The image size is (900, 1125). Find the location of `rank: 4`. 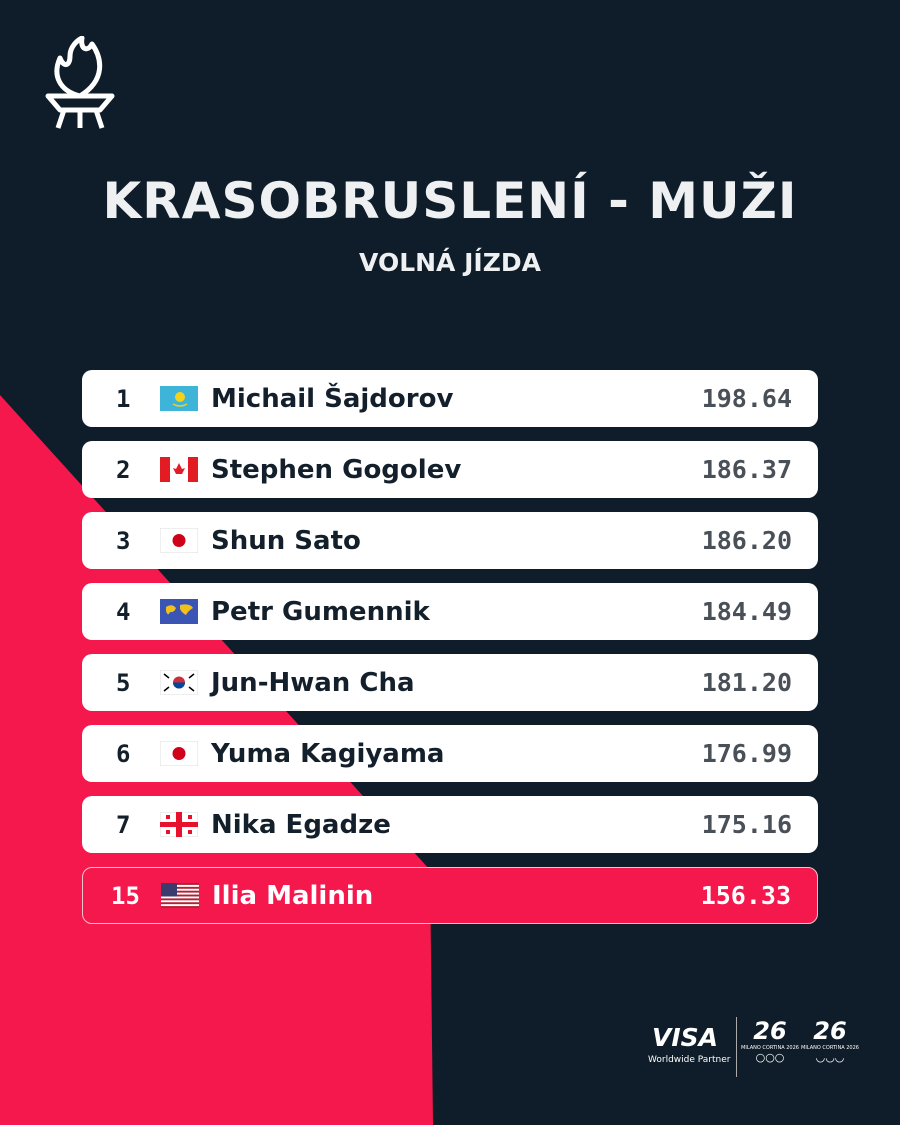

rank: 4 is located at coordinates (123, 611).